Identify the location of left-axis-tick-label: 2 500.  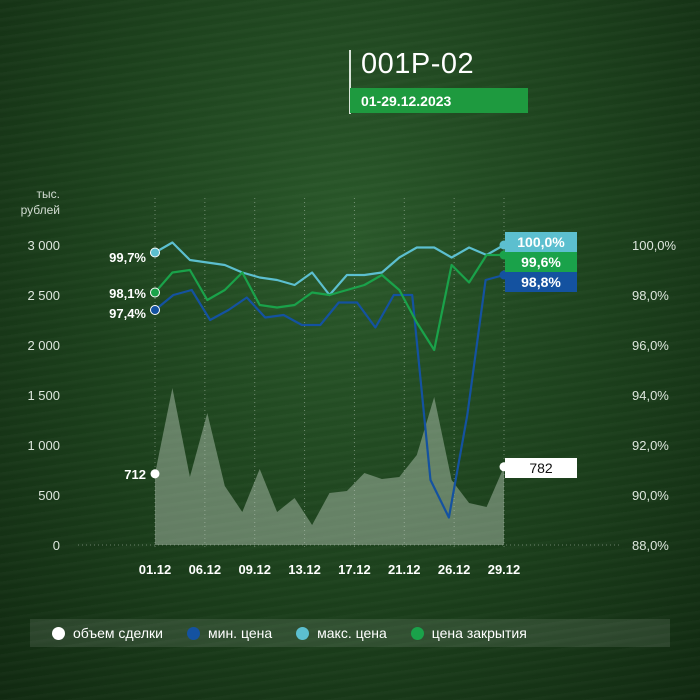
(43, 295).